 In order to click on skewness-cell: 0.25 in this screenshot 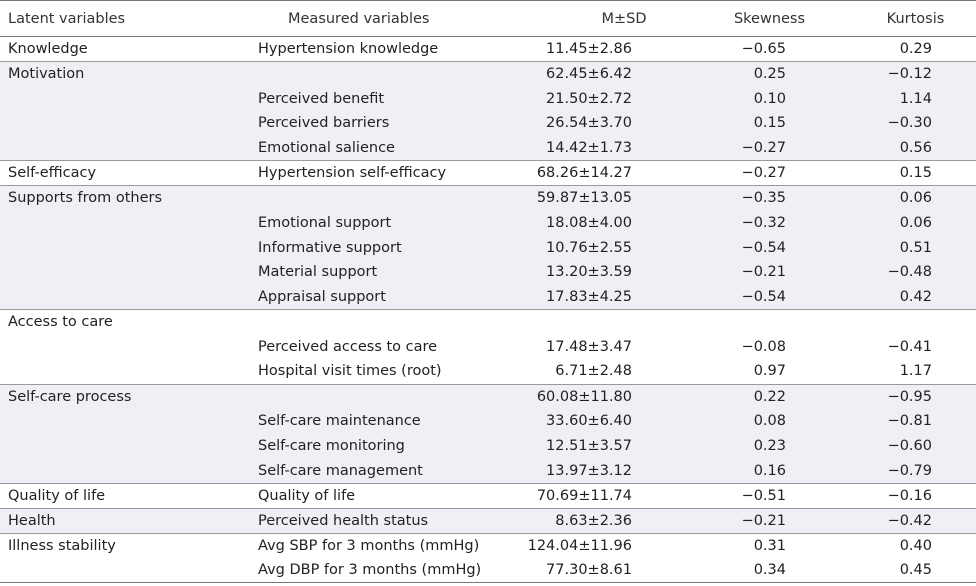, I will do `click(769, 74)`.